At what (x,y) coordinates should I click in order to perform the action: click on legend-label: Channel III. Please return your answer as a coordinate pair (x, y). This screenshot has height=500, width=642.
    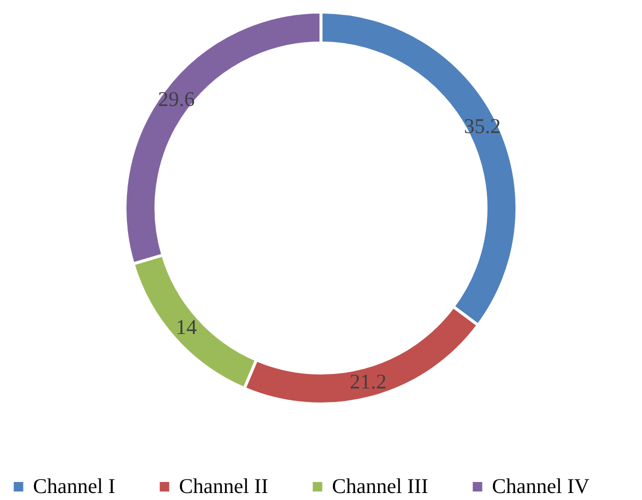
    Looking at the image, I should click on (380, 486).